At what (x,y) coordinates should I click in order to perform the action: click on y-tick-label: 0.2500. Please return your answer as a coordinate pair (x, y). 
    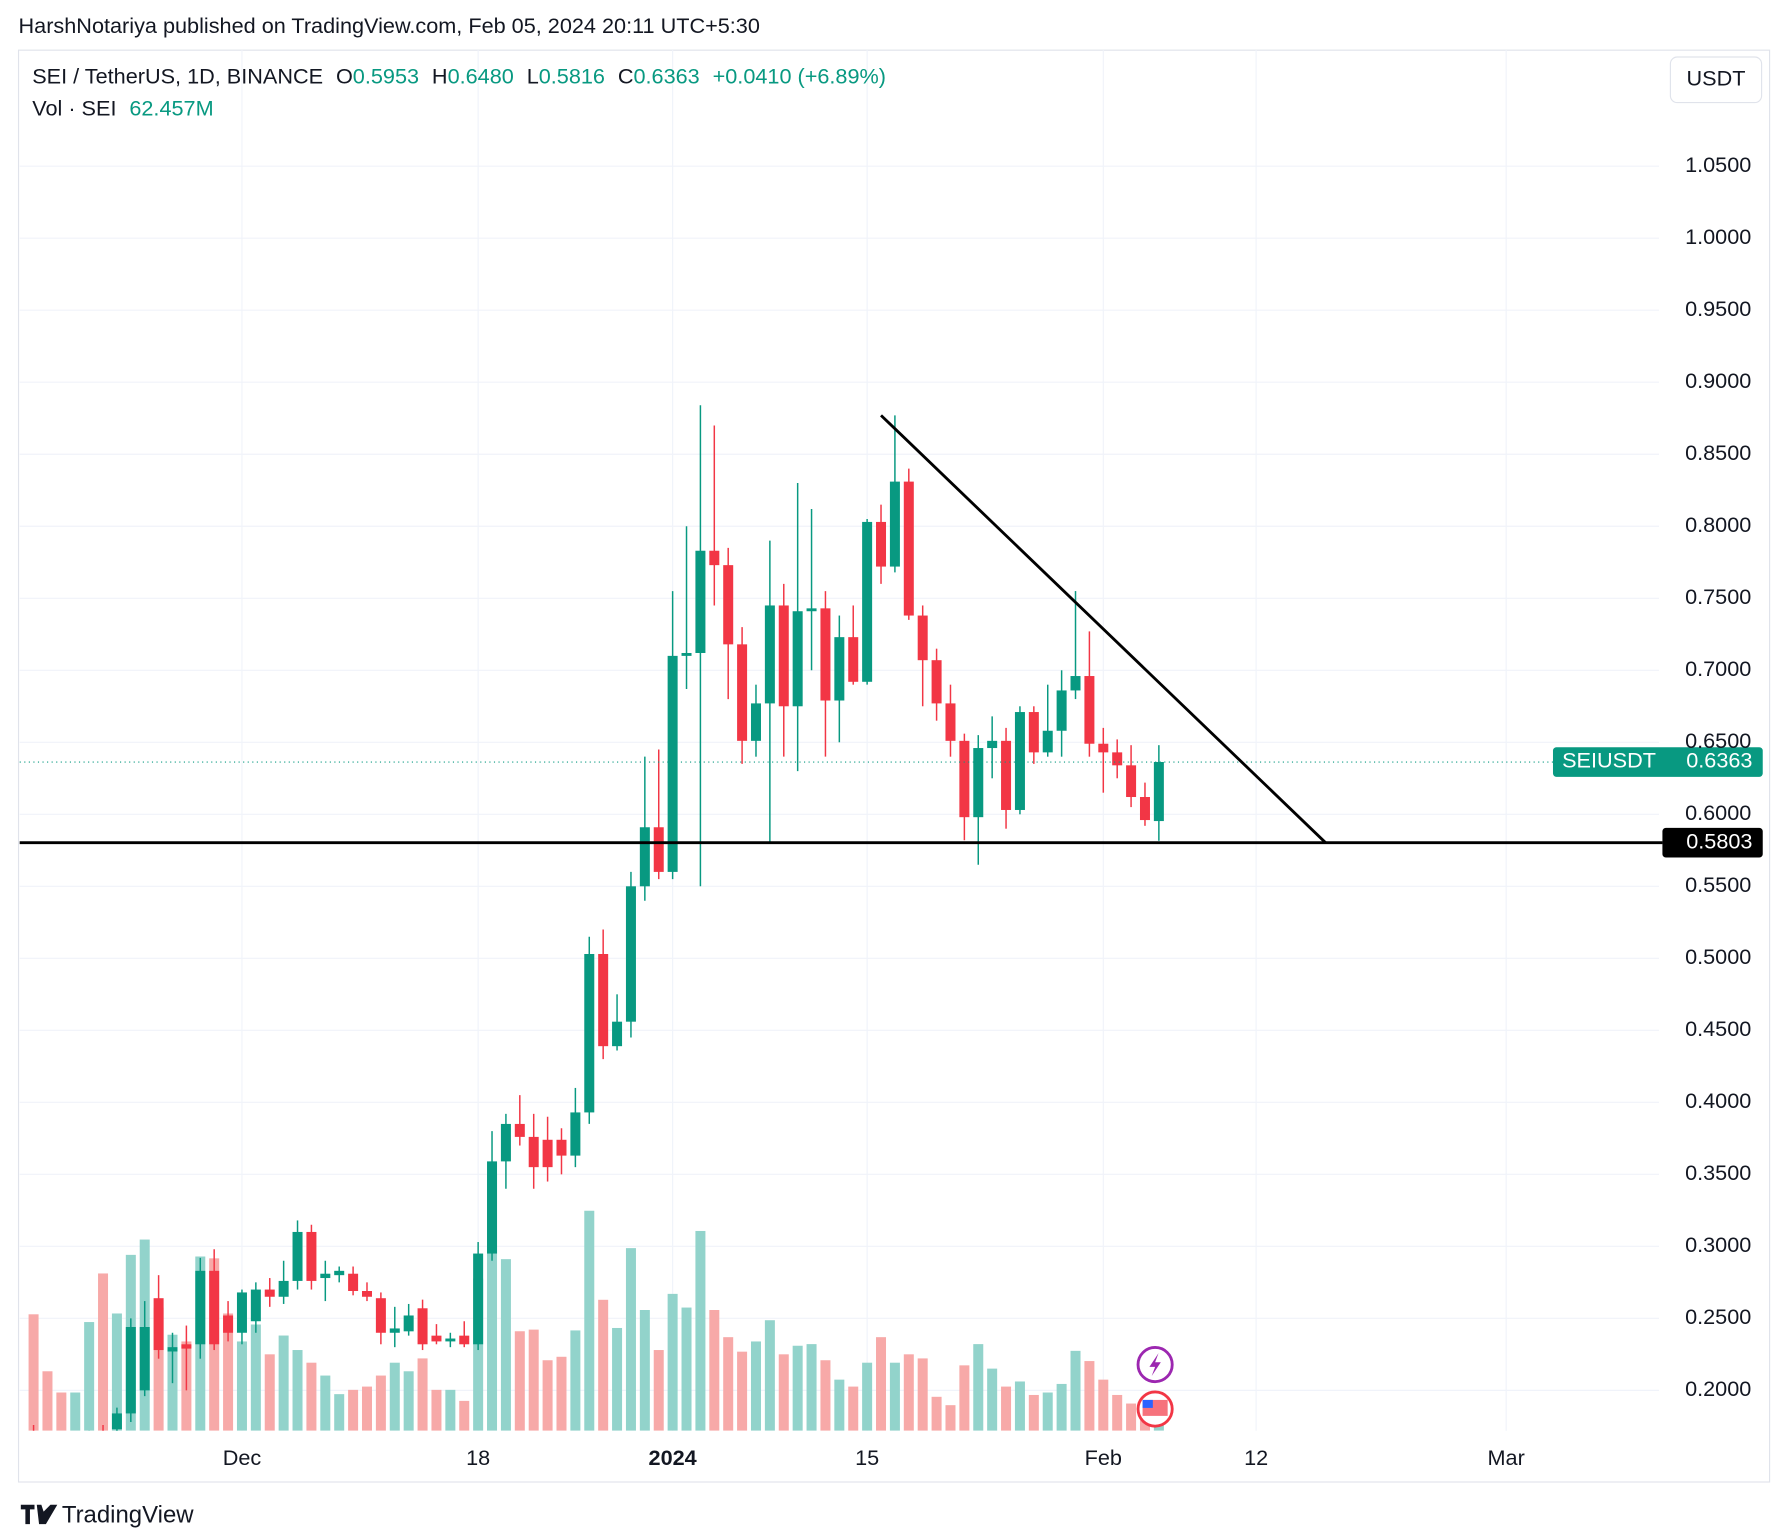
    Looking at the image, I should click on (1718, 1316).